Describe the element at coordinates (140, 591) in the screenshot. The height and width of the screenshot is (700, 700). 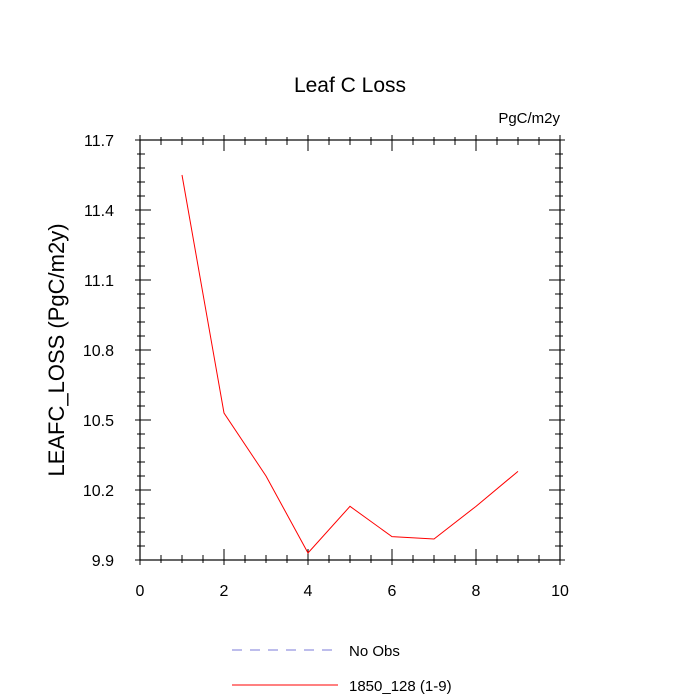
I see `x-tick-label: 0` at that location.